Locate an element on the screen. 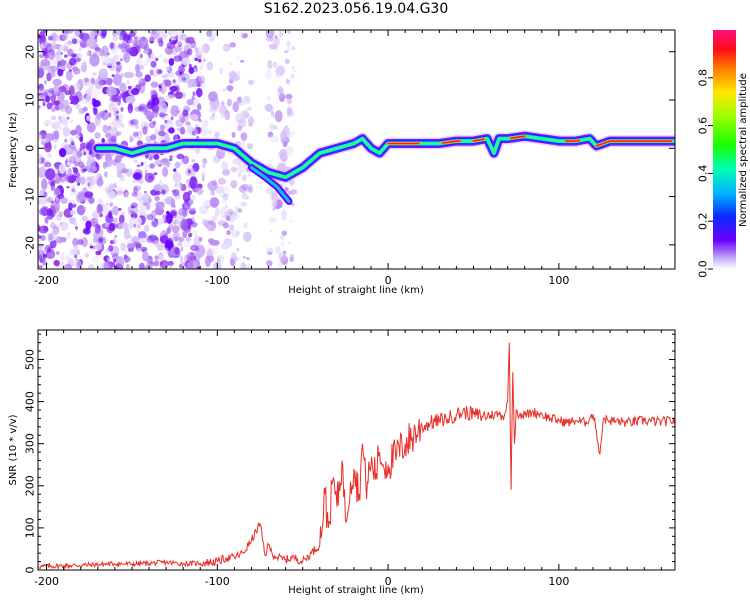 The image size is (750, 600). spectrogram-x-axis-label: Height of straight line (km) is located at coordinates (356, 290).